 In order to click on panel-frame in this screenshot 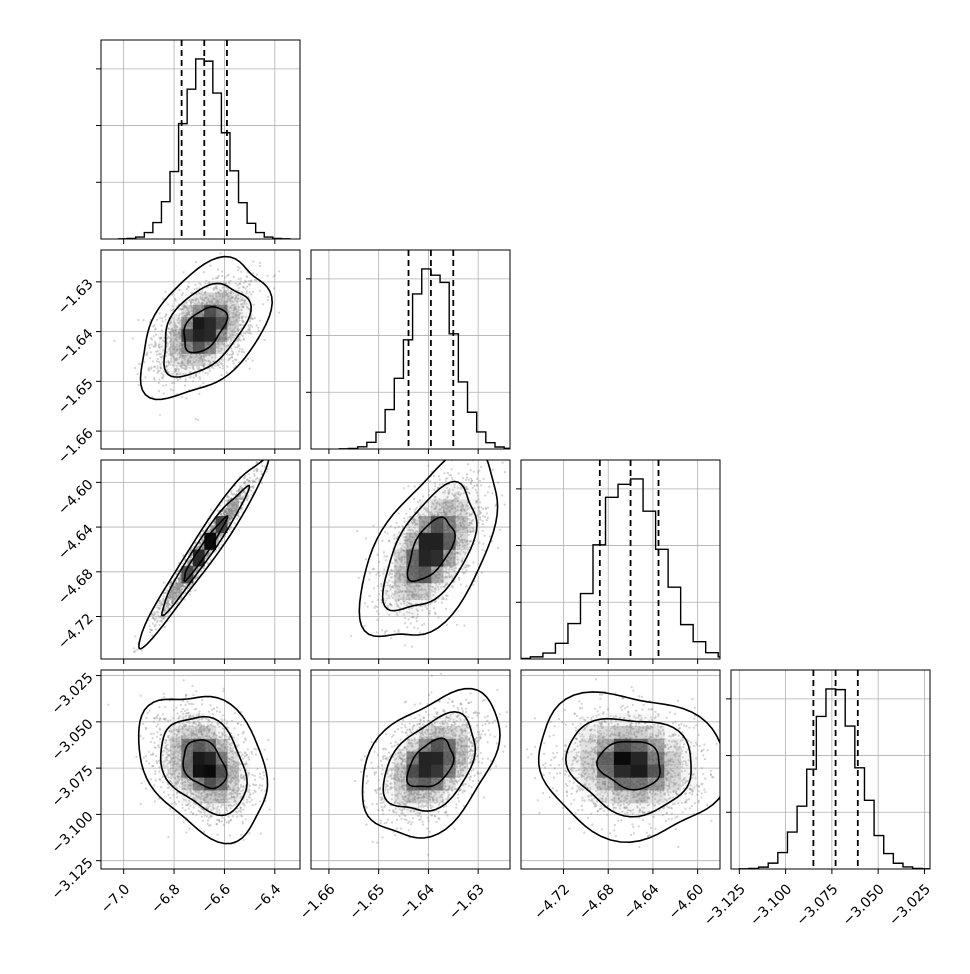, I will do `click(200, 139)`.